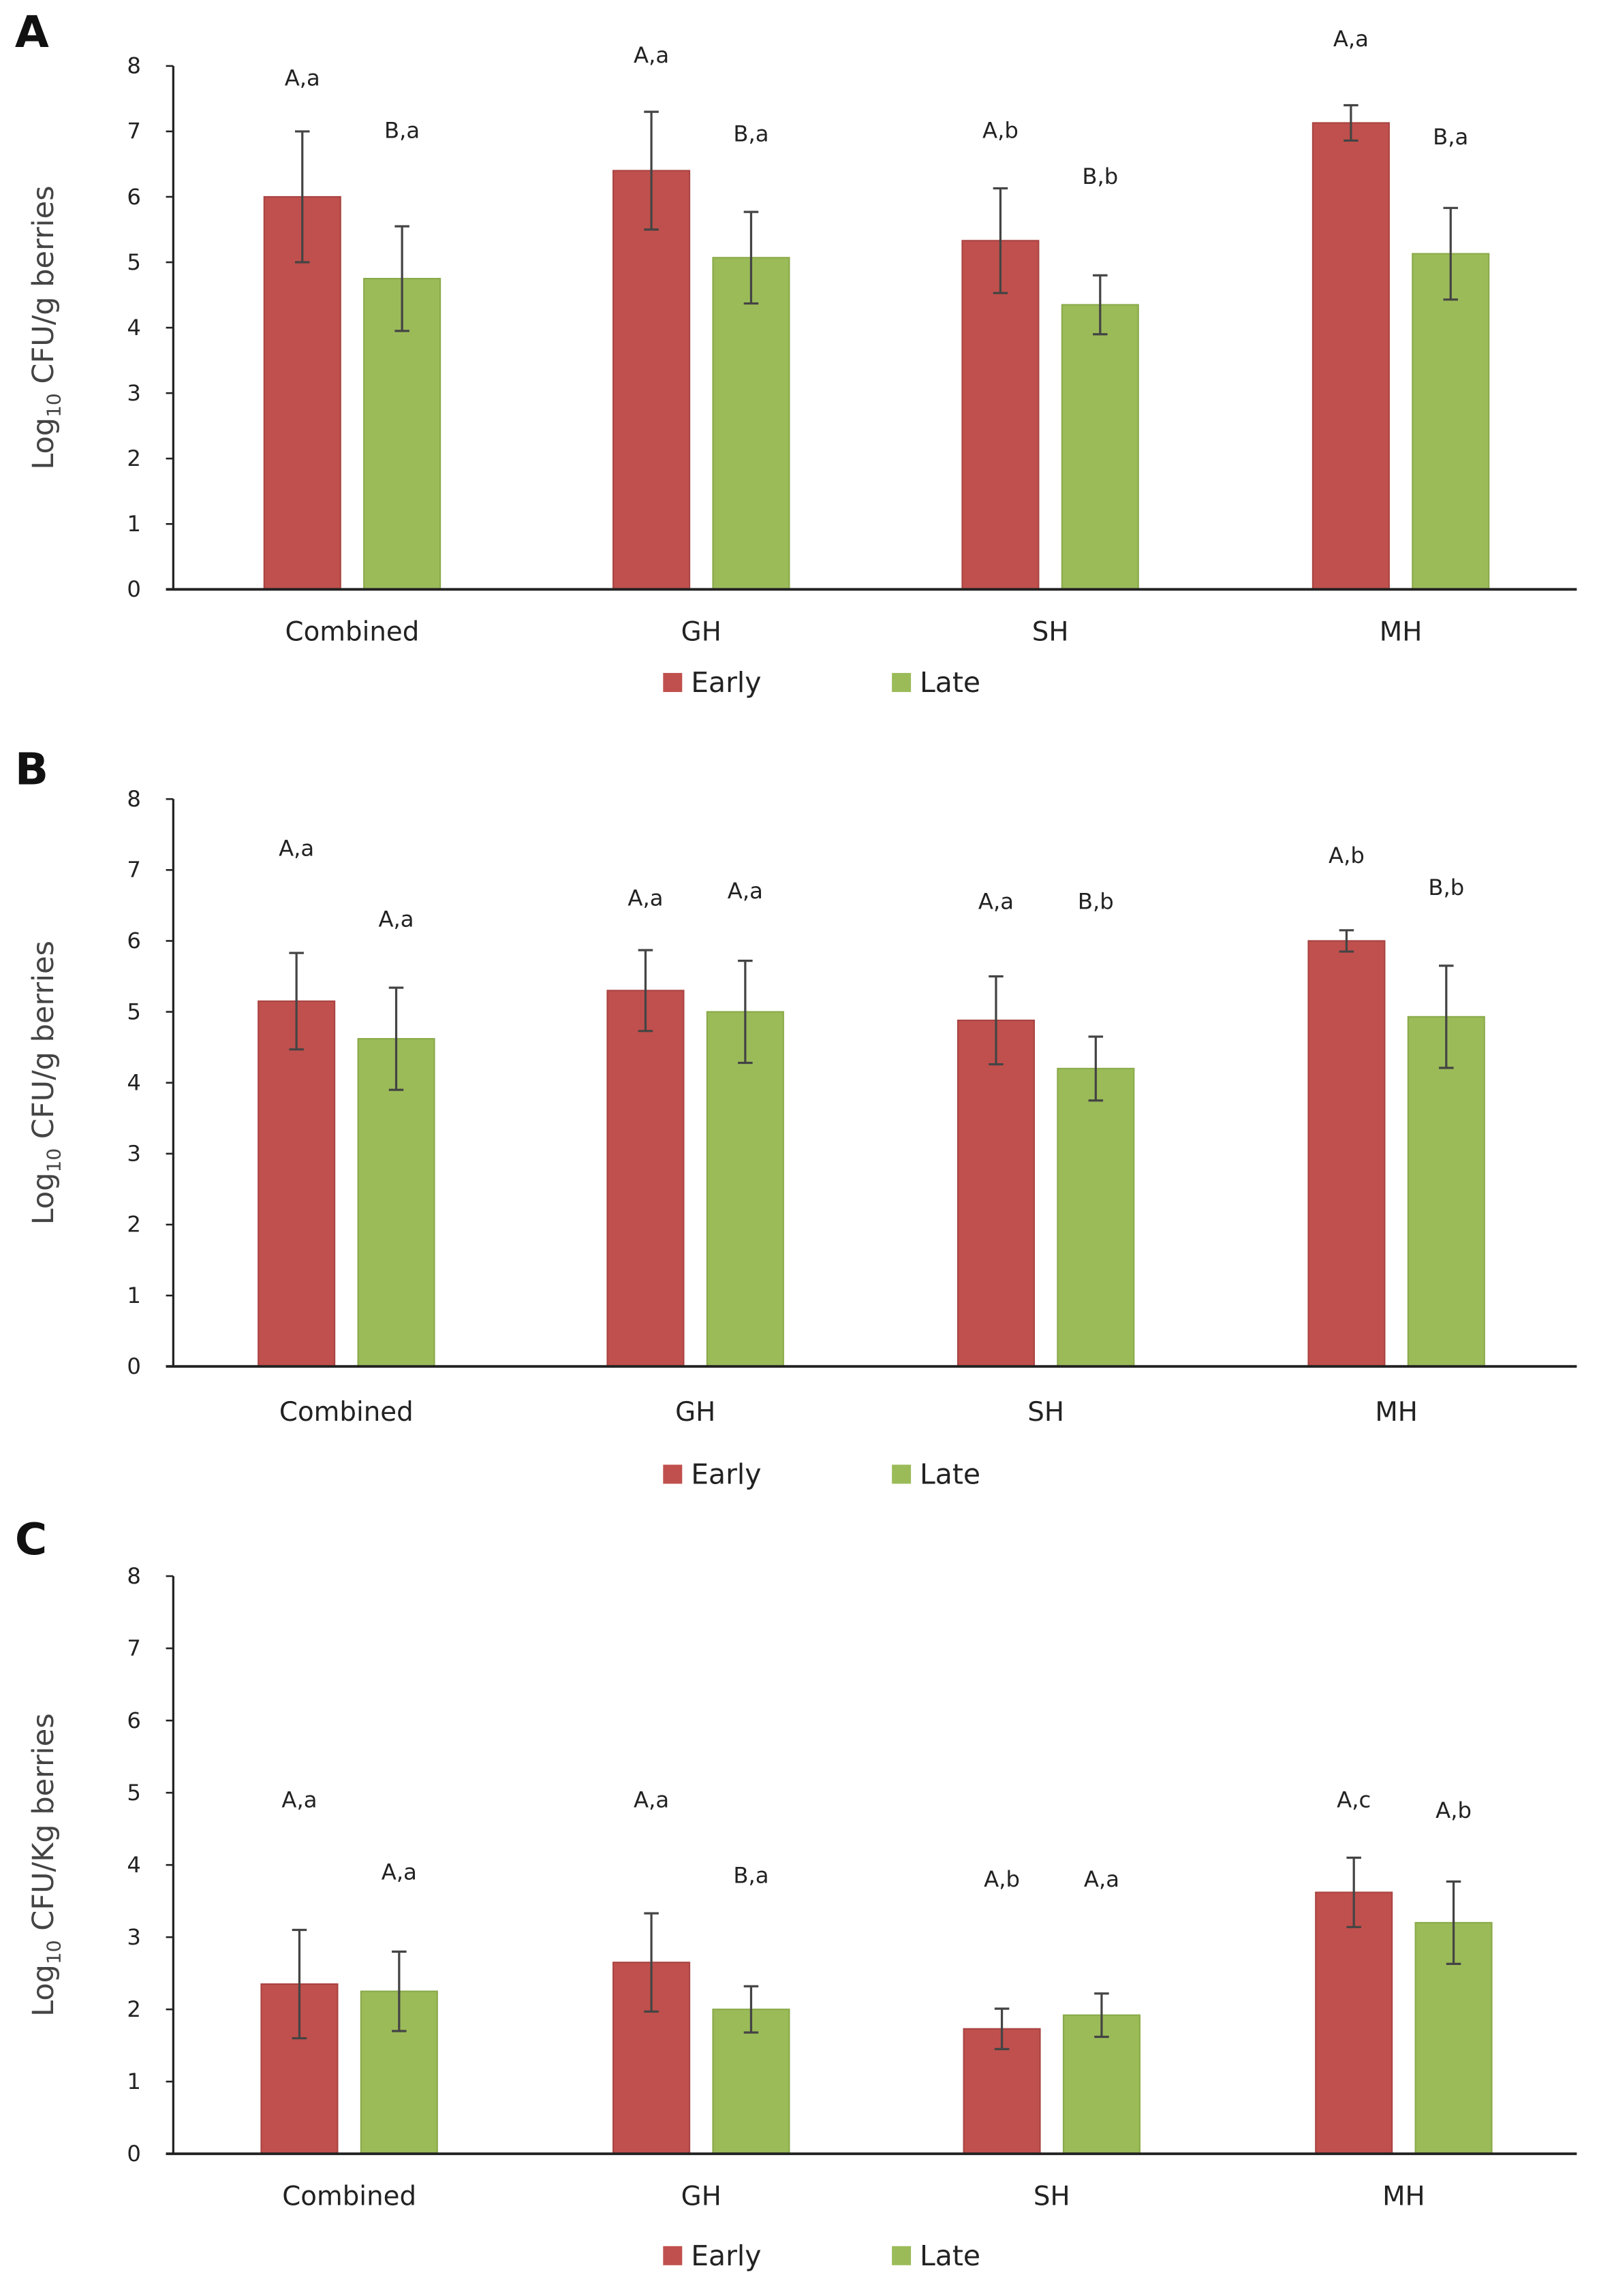 This screenshot has width=1599, height=2296. I want to click on bar-late-gh, so click(751, 424).